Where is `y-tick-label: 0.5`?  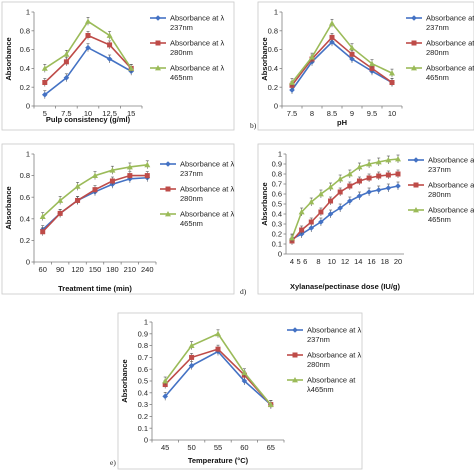
y-tick-label: 0.5 is located at coordinates (143, 381).